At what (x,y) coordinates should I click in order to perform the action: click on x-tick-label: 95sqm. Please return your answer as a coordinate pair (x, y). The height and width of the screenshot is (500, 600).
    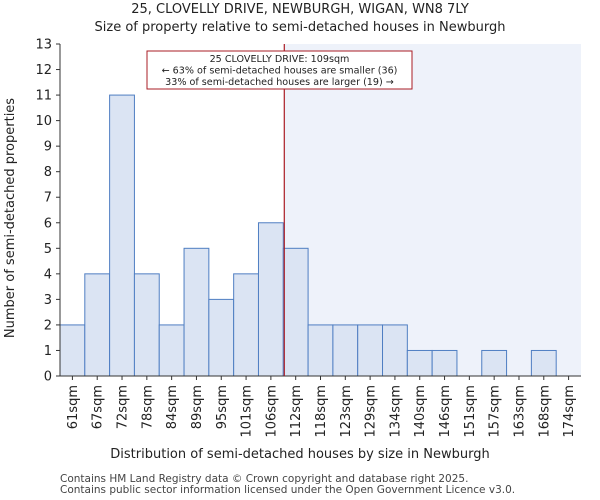
    Looking at the image, I should click on (222, 407).